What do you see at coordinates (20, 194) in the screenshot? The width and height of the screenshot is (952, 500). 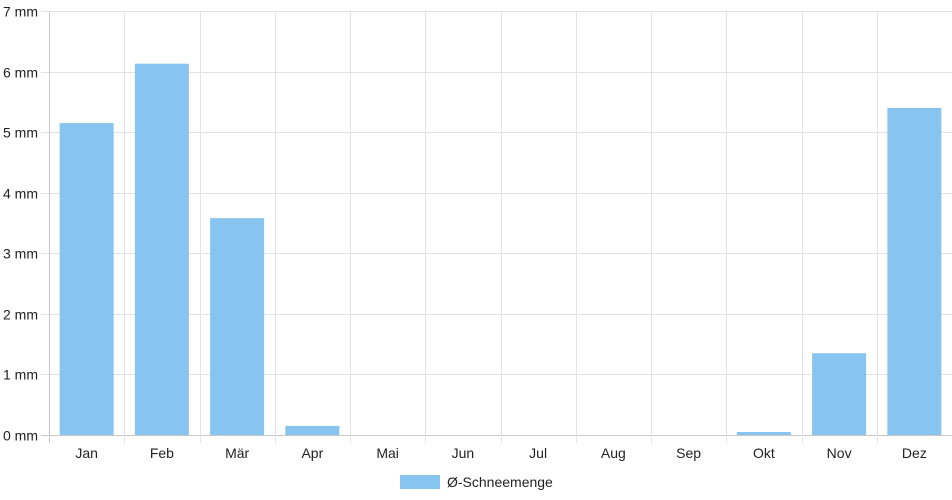 I see `y-tick-label: 4 mm` at bounding box center [20, 194].